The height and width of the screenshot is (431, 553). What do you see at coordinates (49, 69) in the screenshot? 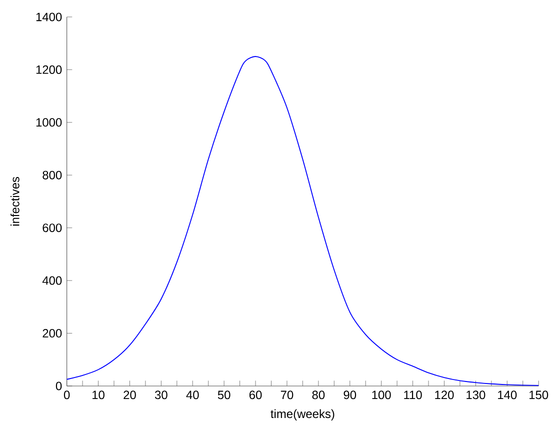
I see `y-tick-label: 1200` at bounding box center [49, 69].